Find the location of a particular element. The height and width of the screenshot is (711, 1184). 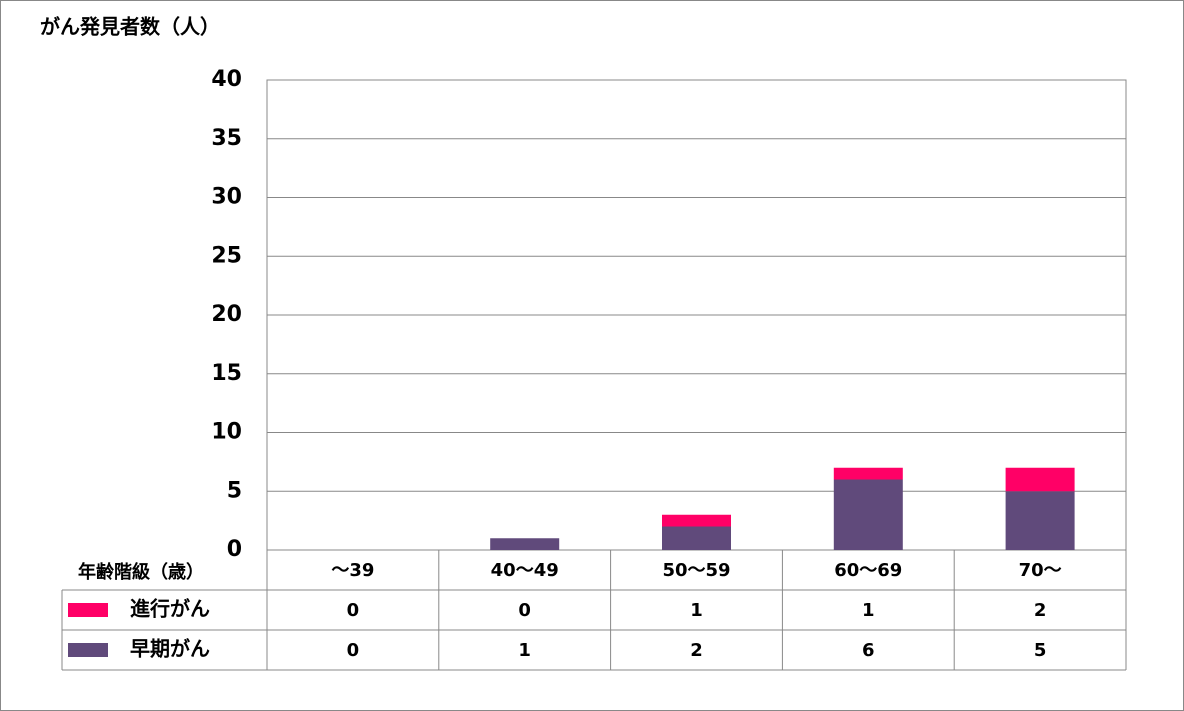

y-tick-label: 5 is located at coordinates (234, 490).